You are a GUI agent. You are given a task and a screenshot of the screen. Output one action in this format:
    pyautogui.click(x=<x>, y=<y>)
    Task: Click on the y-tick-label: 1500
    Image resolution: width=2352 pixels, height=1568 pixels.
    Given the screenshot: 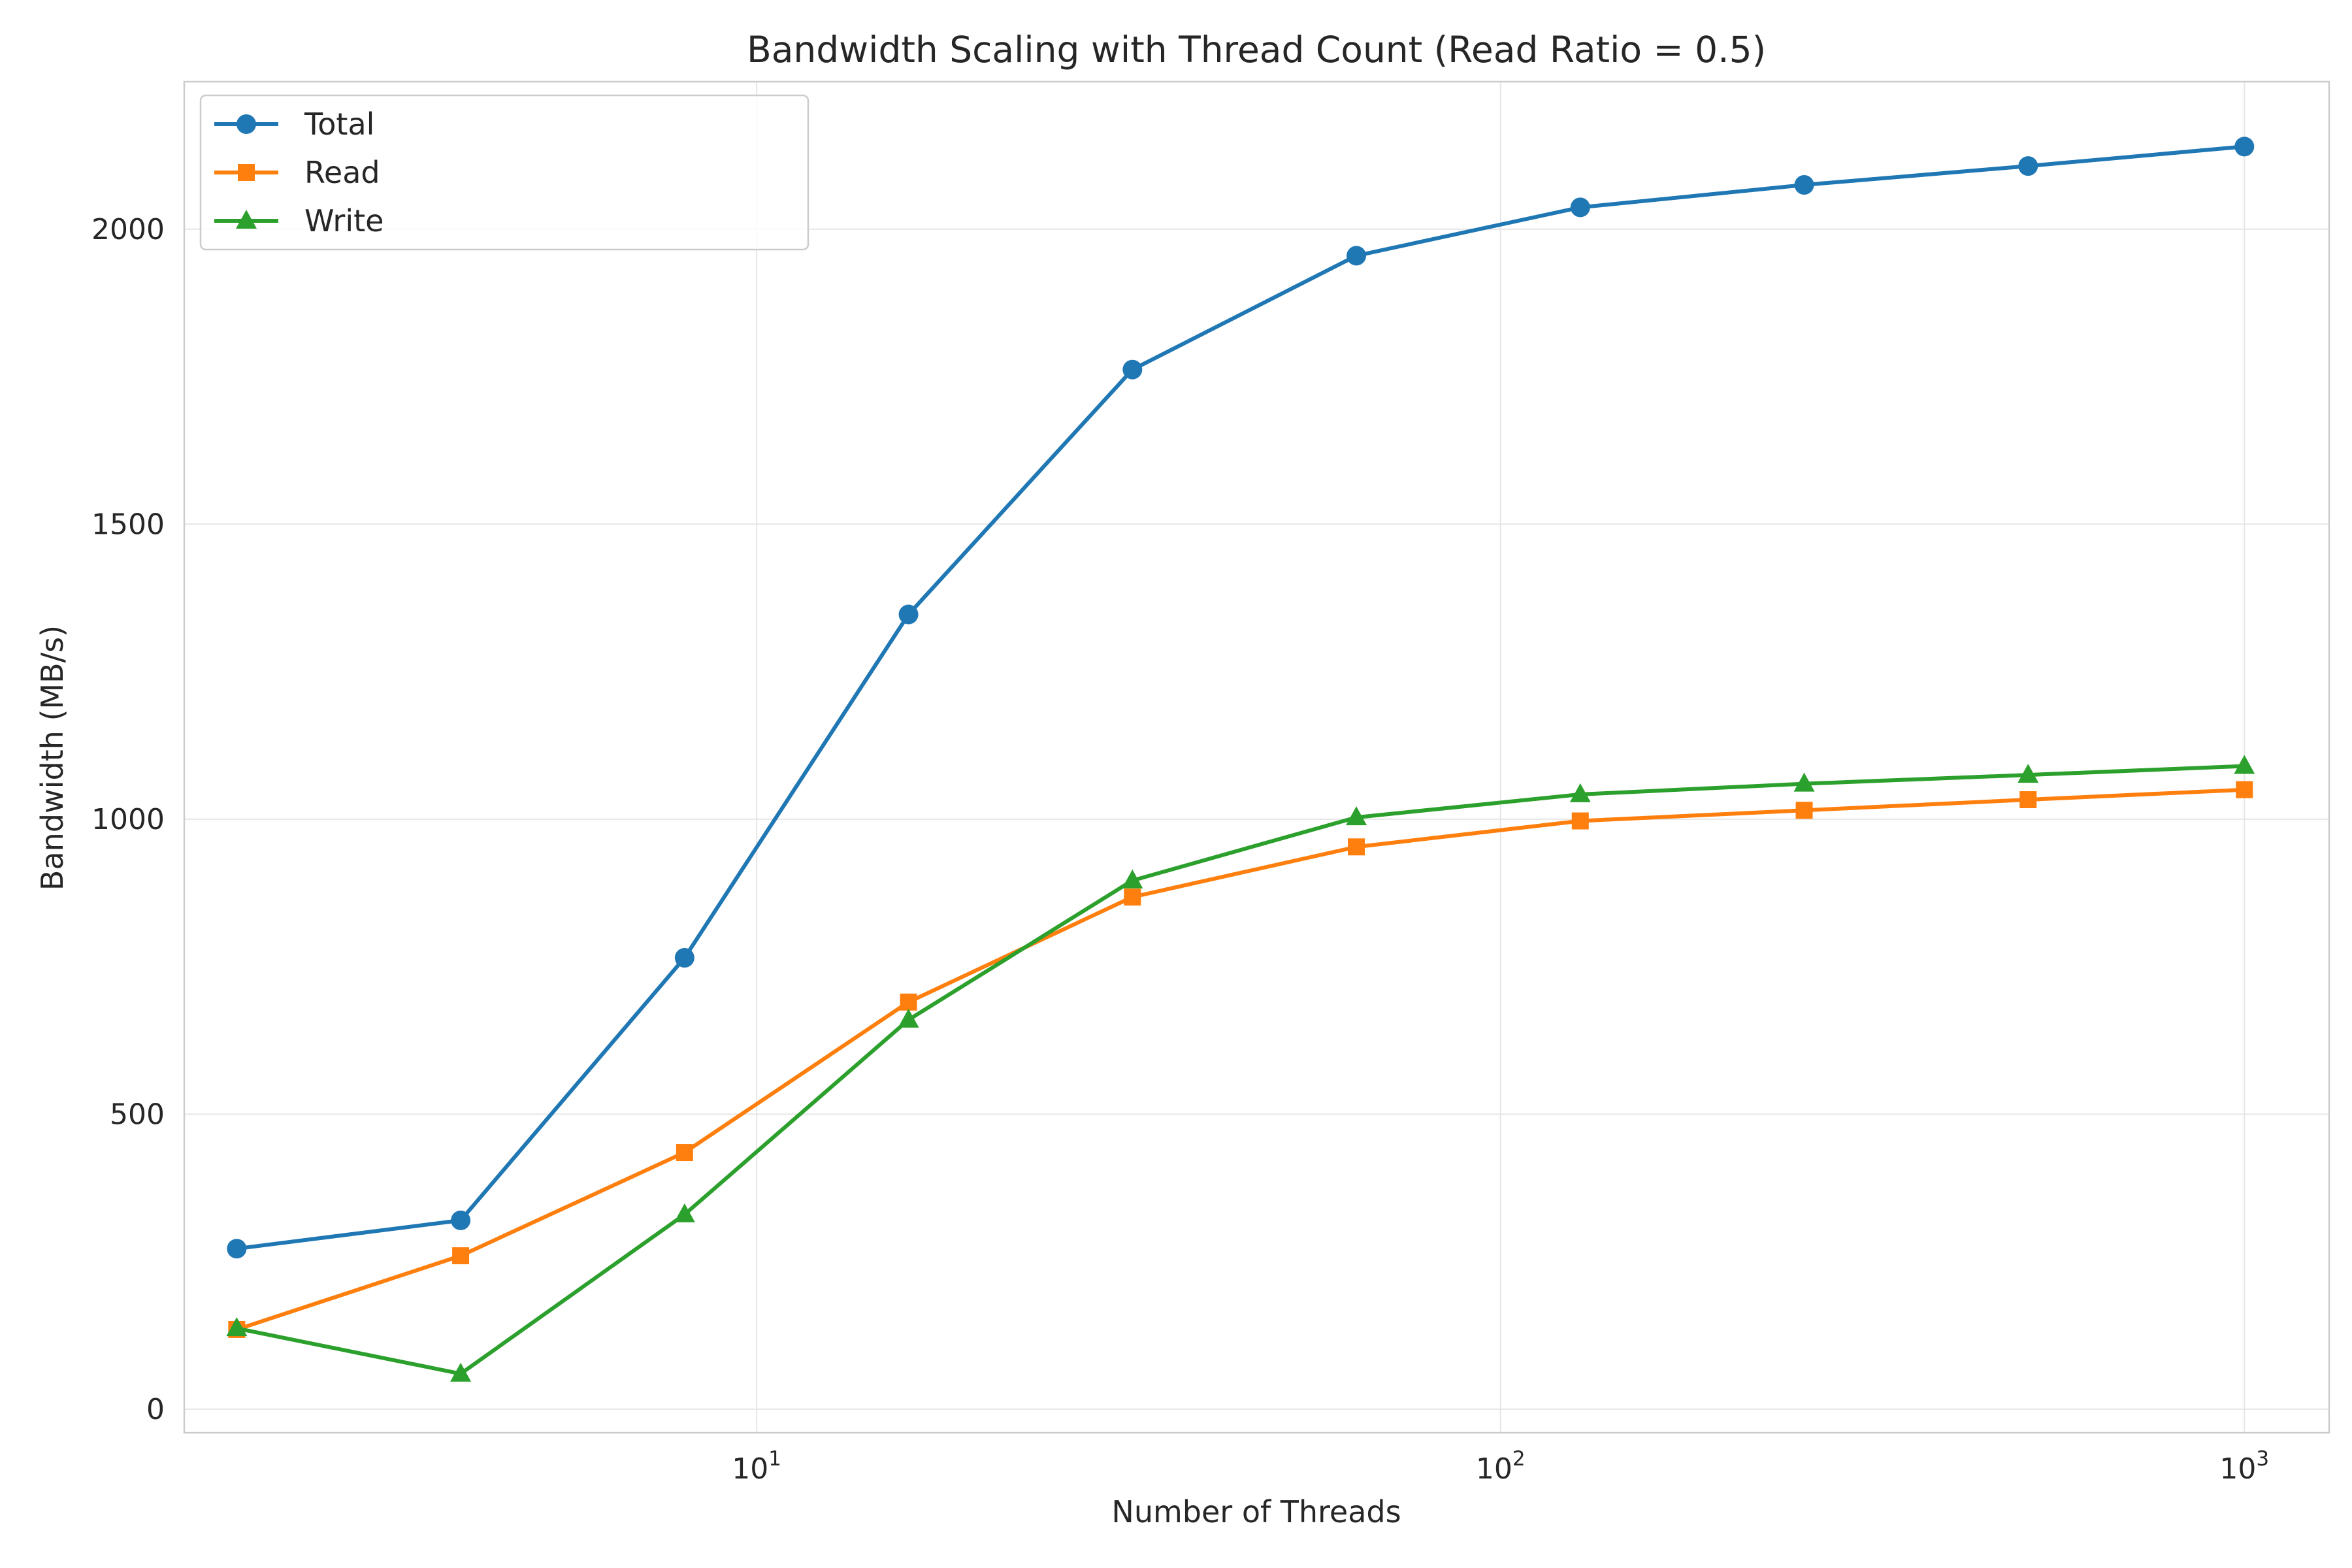 What is the action you would take?
    pyautogui.click(x=128, y=524)
    